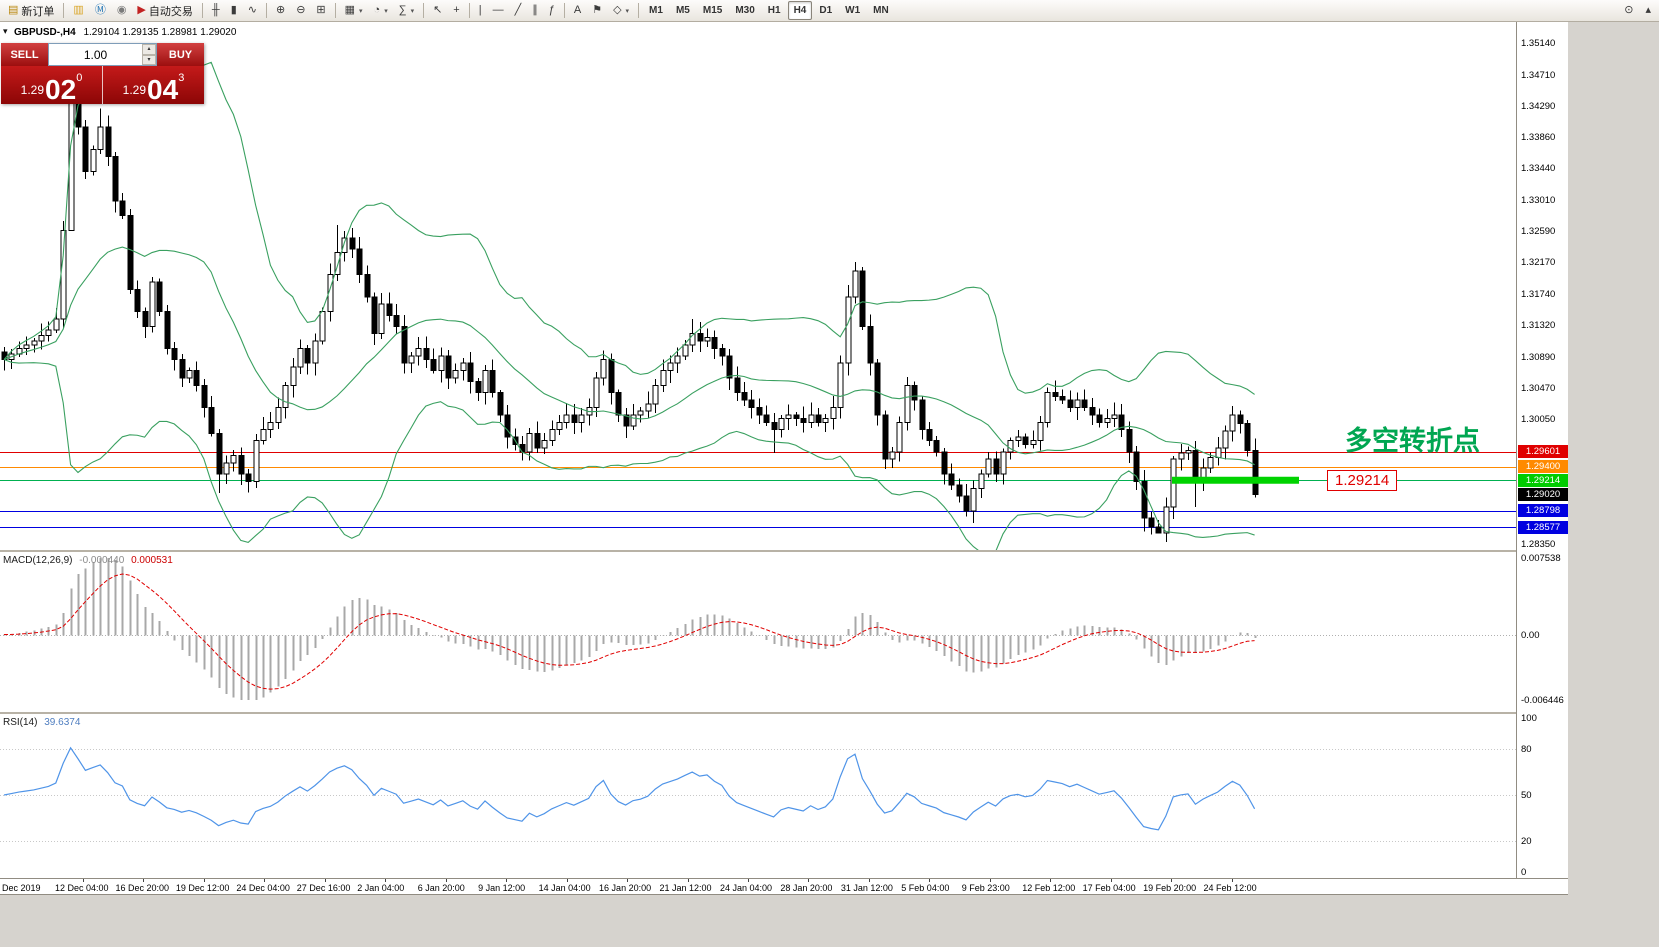  I want to click on volume-field: 1.00 ▴ ▾, so click(102, 54).